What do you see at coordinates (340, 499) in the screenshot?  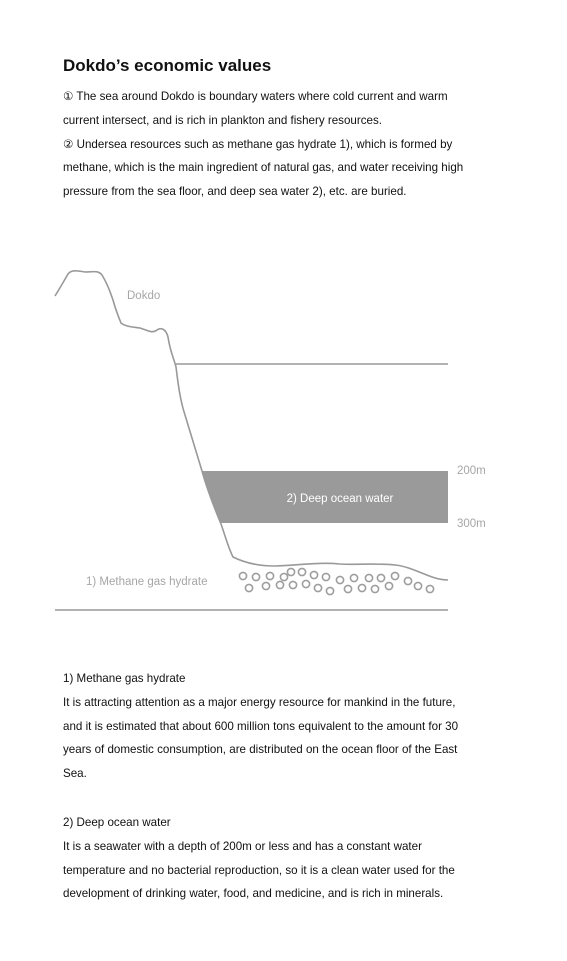 I see `deep-ocean-water-label: 2) Deep ocean water` at bounding box center [340, 499].